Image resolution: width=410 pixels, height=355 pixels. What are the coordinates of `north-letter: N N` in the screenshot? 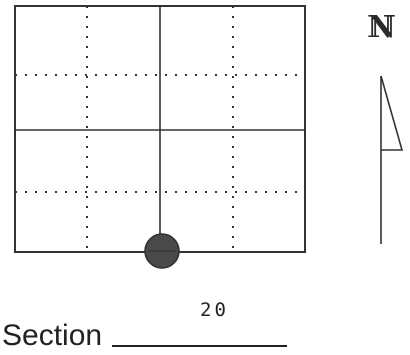 It's located at (380, 28).